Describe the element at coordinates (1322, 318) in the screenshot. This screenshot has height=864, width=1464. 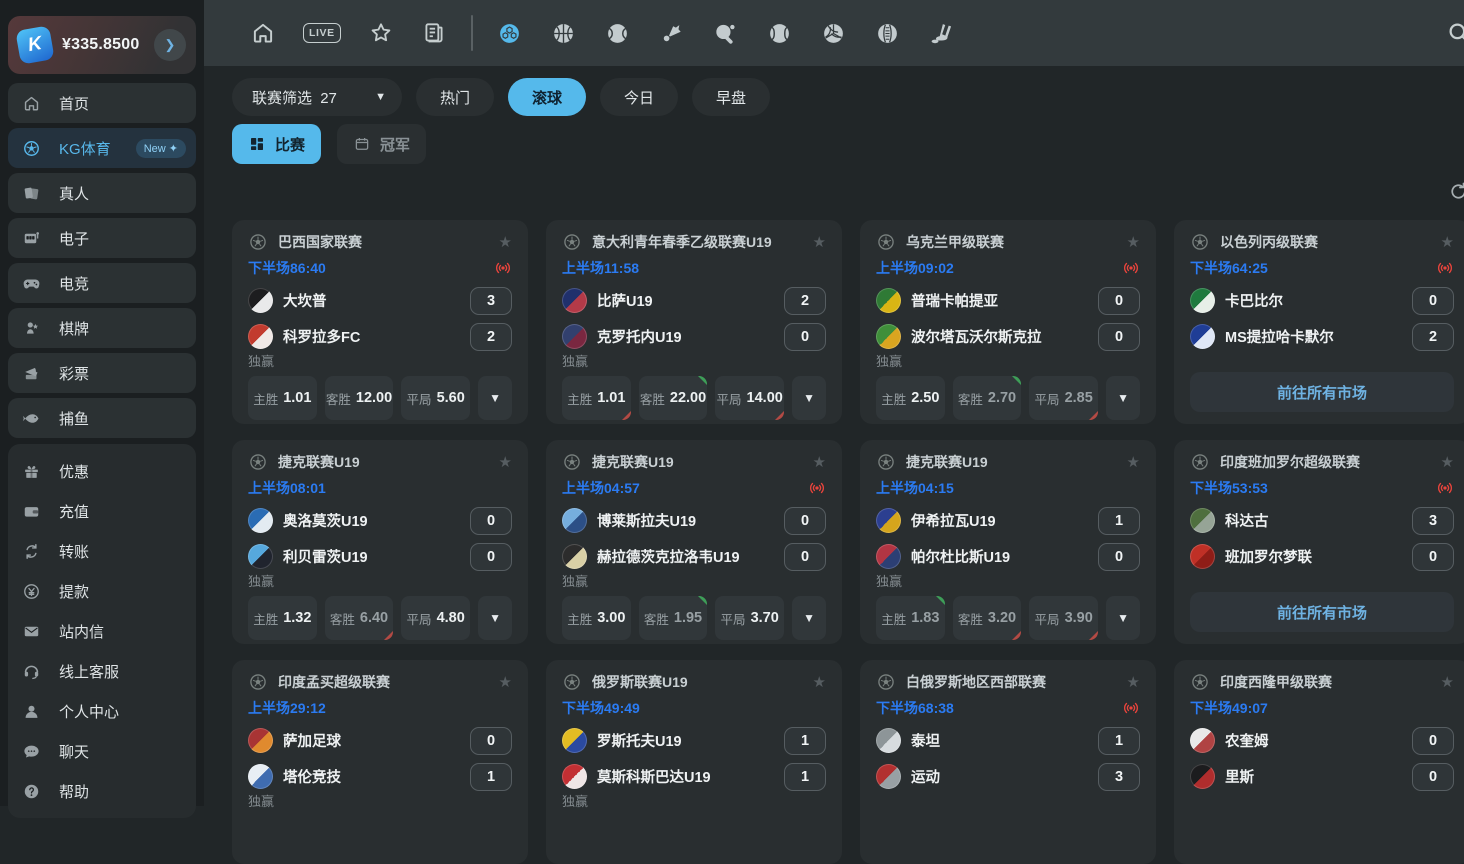
I see `teams-list: 卡巴比尔 0 MS提拉哈卡默尔 2` at that location.